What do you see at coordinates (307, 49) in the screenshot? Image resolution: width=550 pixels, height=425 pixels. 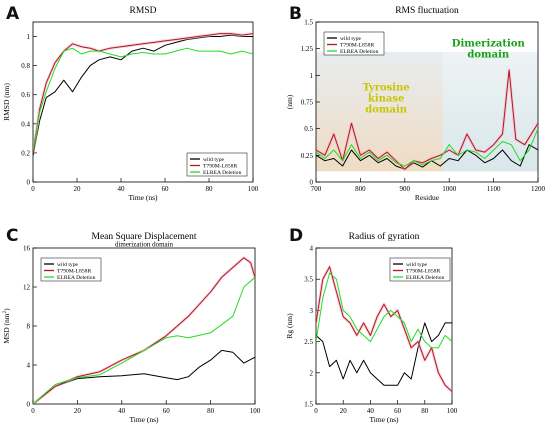 I see `panel-b-ytick-label: 1.25` at bounding box center [307, 49].